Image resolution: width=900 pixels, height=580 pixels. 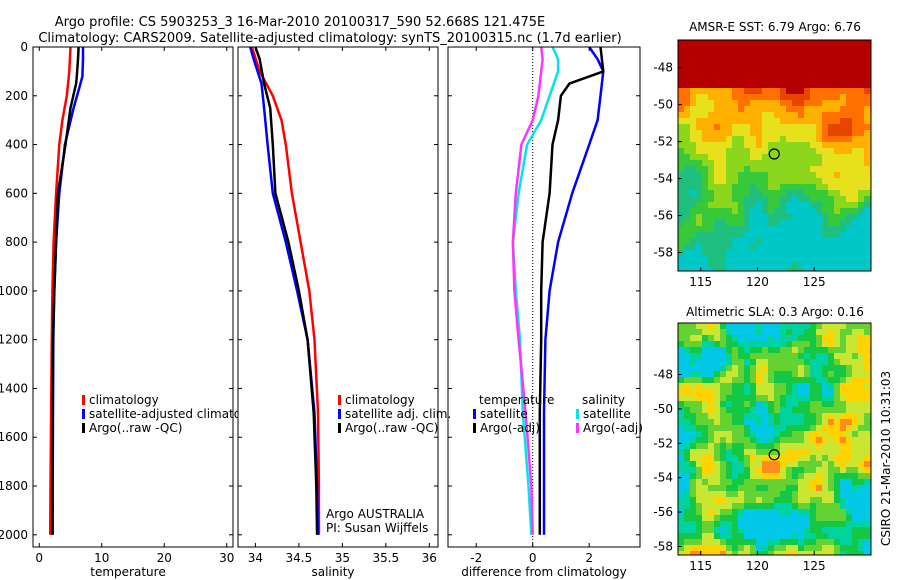 What do you see at coordinates (700, 566) in the screenshot?
I see `map-xtick-label: 115` at bounding box center [700, 566].